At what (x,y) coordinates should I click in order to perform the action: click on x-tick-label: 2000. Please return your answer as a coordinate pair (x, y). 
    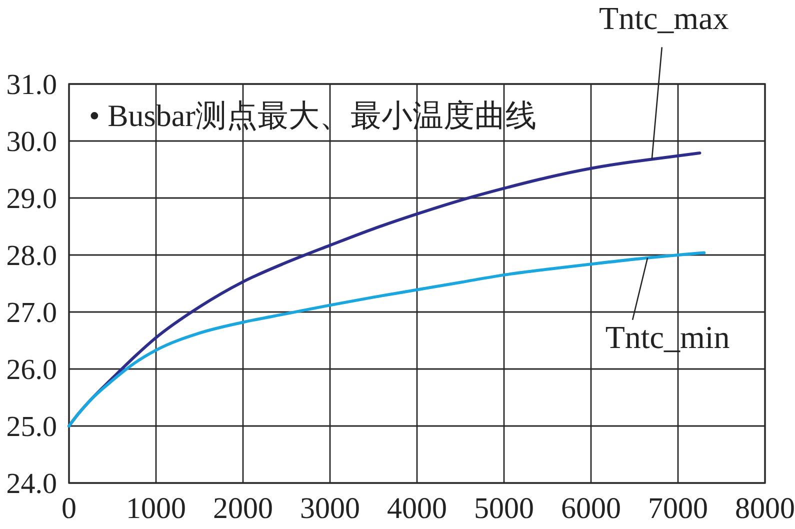
    Looking at the image, I should click on (243, 508).